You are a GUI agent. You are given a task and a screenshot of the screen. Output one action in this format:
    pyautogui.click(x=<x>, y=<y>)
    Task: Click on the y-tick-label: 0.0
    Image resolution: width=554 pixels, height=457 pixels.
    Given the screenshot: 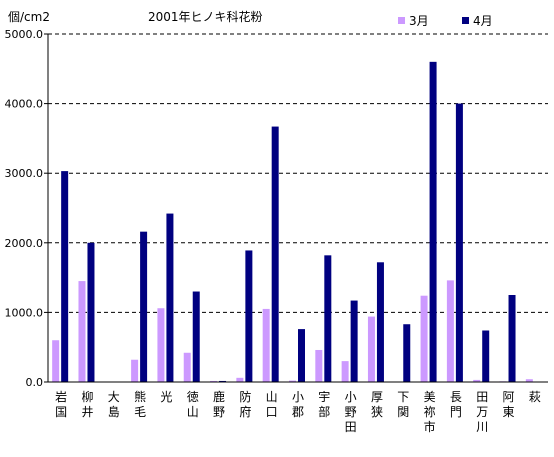 What is the action you would take?
    pyautogui.click(x=35, y=382)
    